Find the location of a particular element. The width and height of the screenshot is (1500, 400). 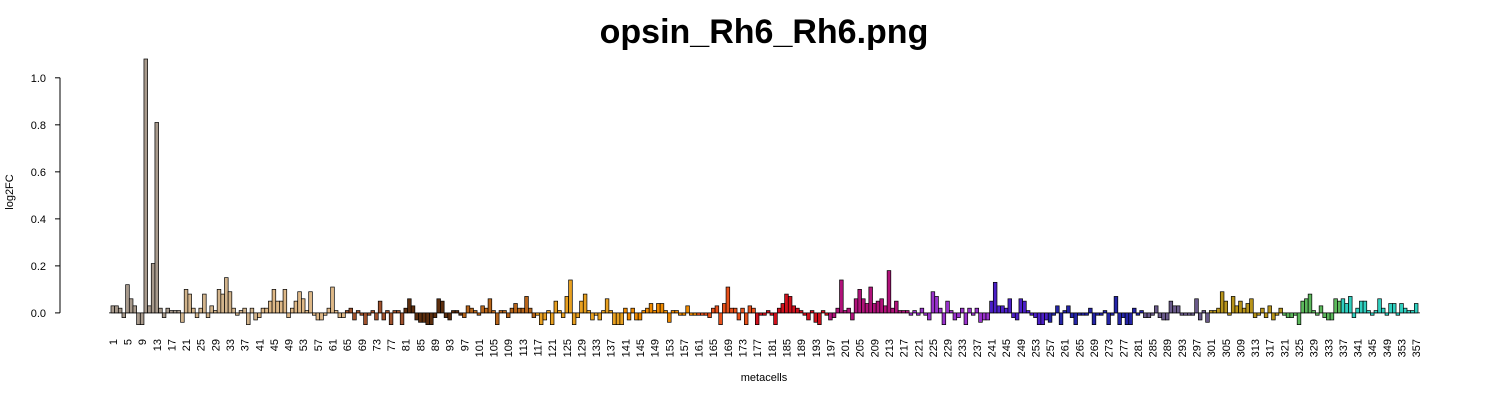

x-tick-label: 245 is located at coordinates (1007, 348).